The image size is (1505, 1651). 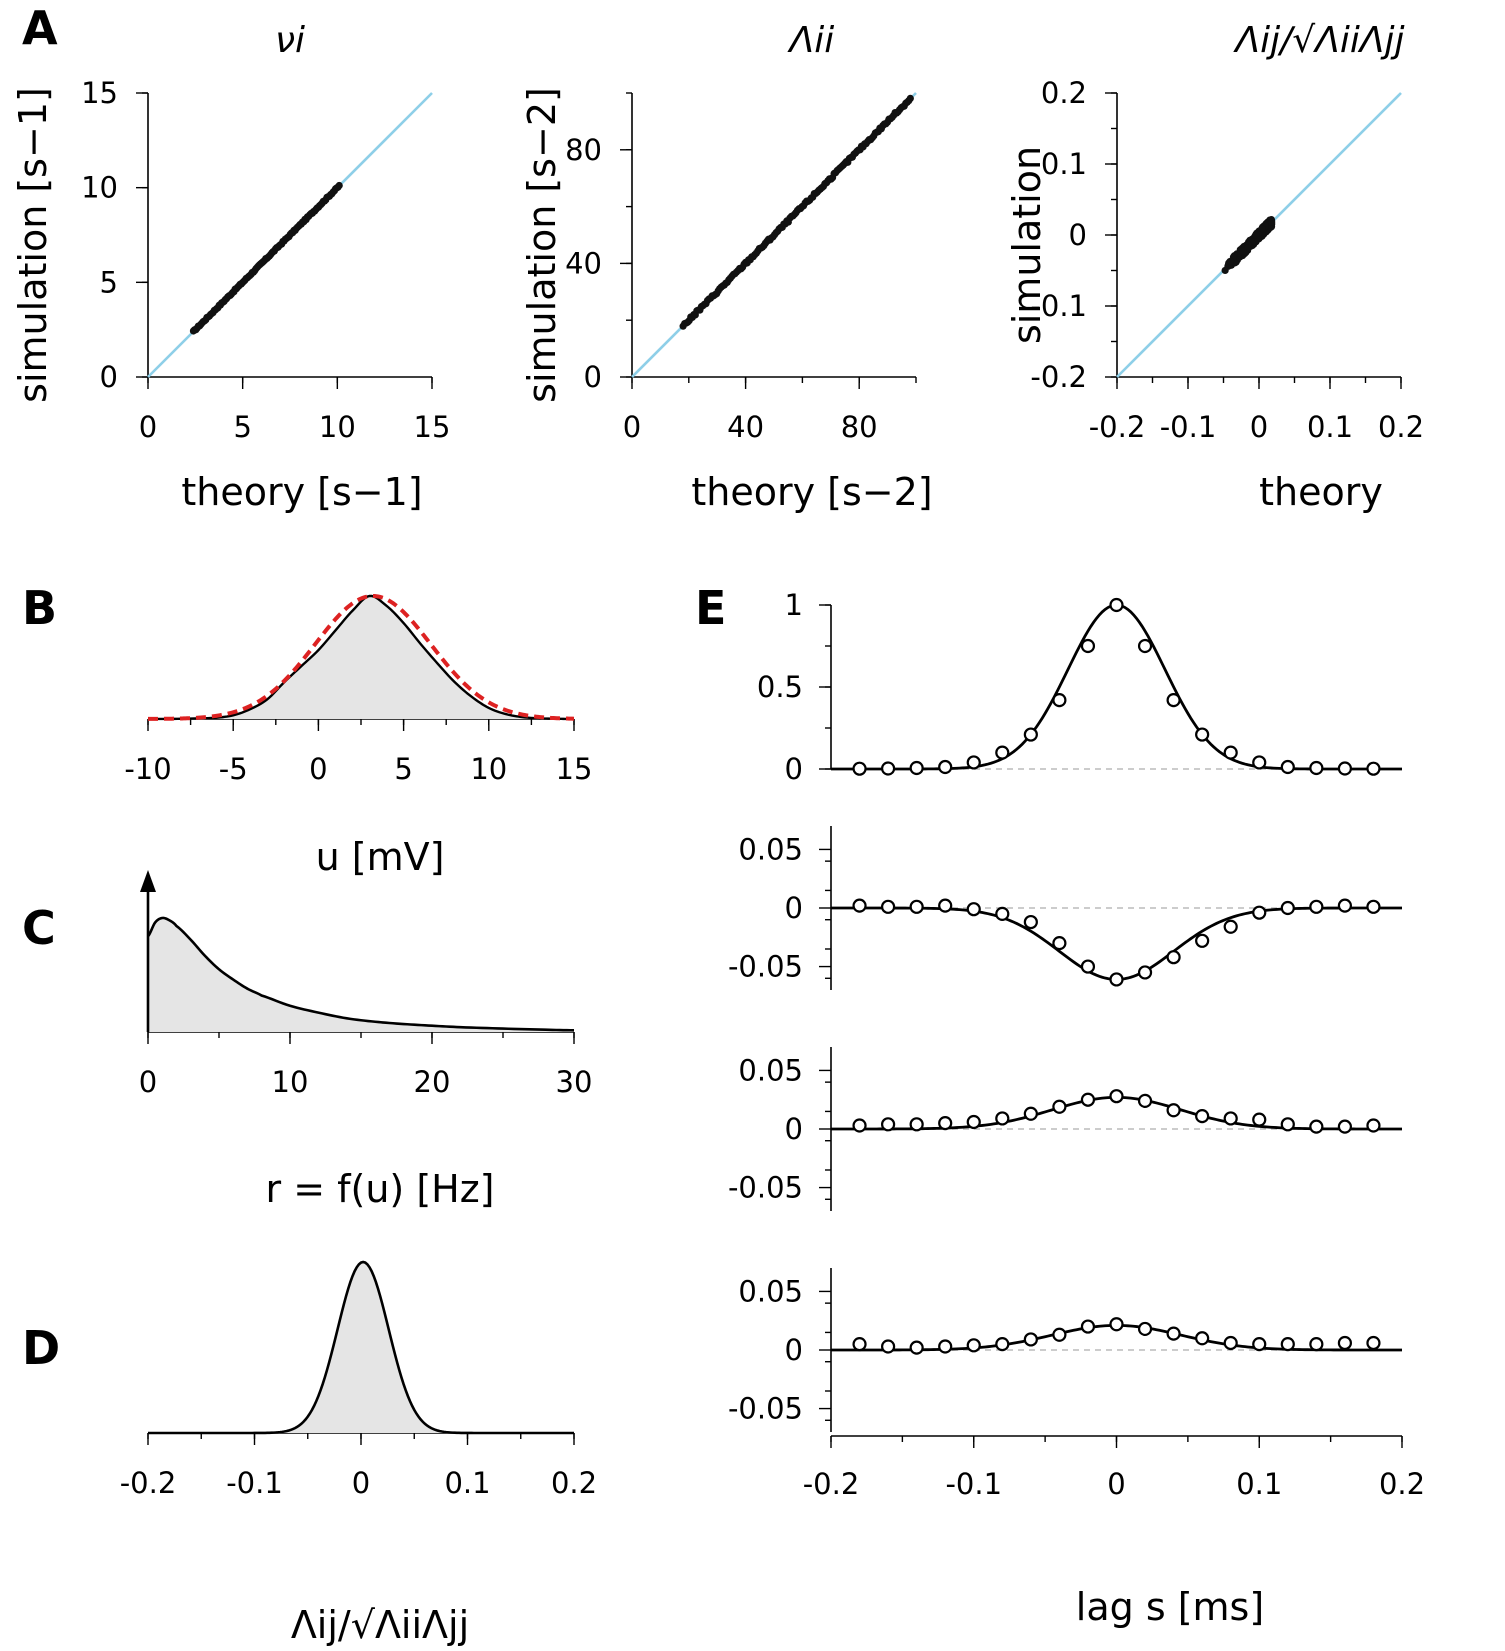 I want to click on y-tick-label: 1, so click(x=794, y=605).